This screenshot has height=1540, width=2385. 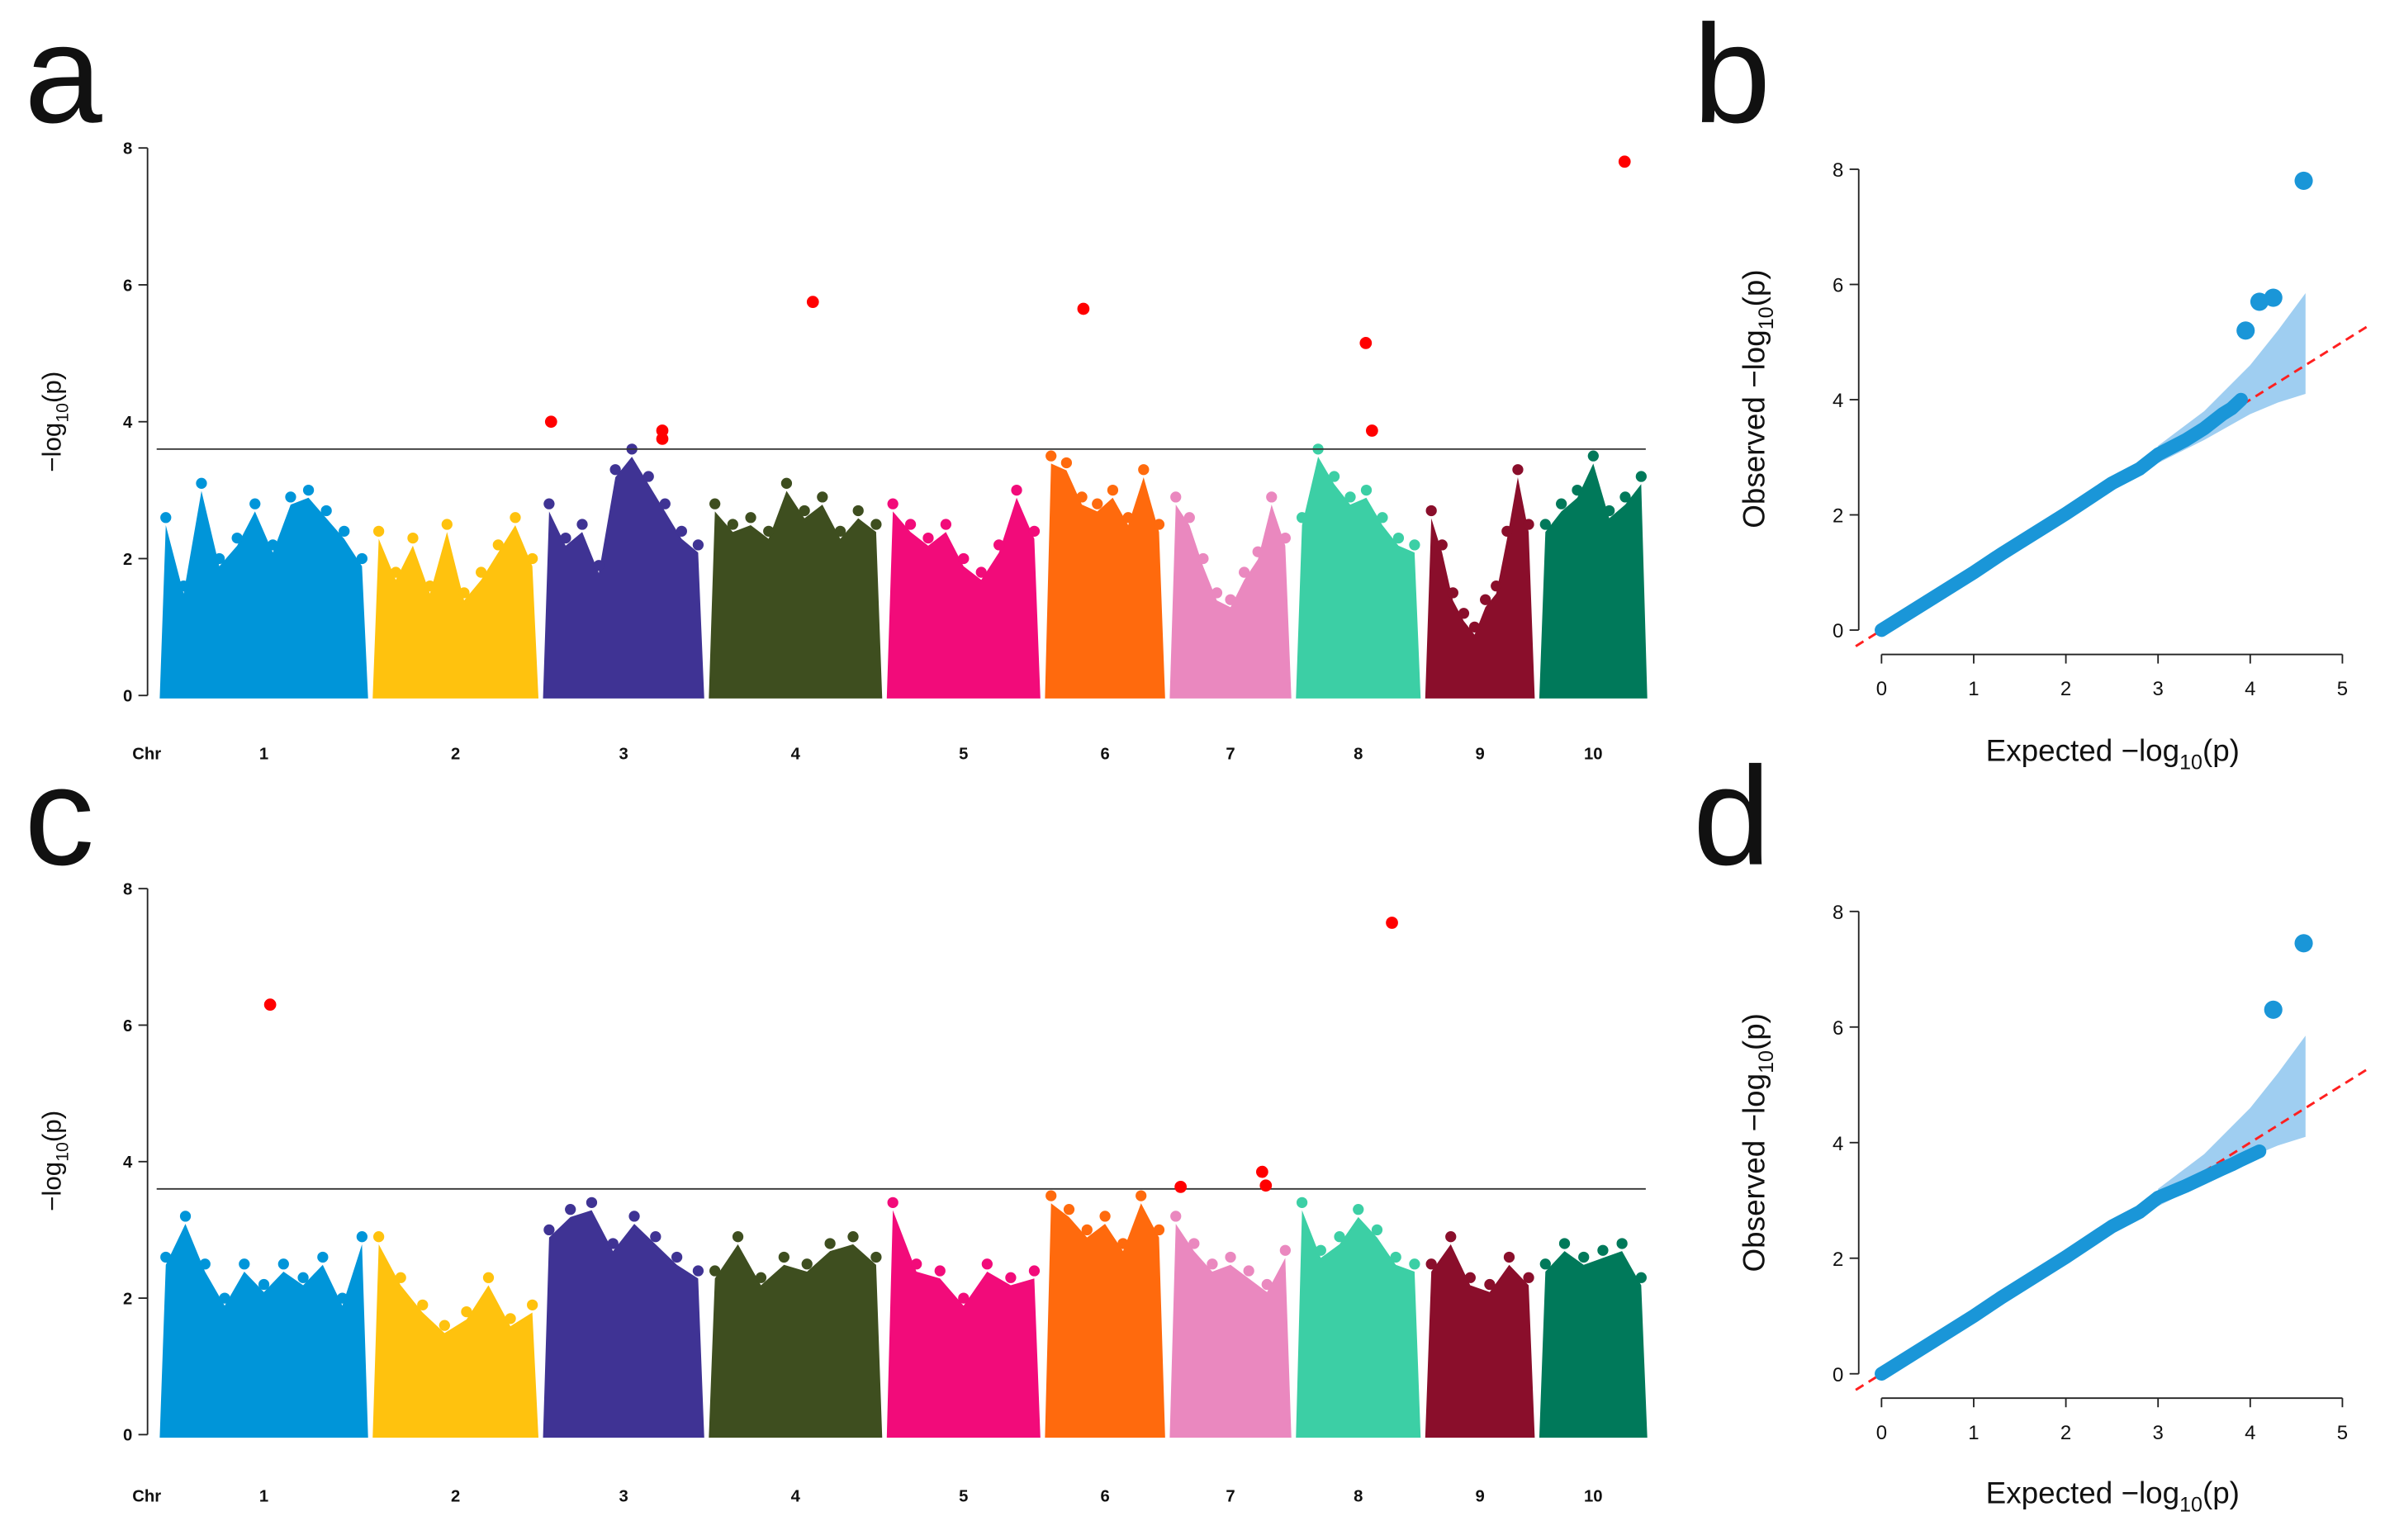 What do you see at coordinates (63, 76) in the screenshot?
I see `panel-letter: a` at bounding box center [63, 76].